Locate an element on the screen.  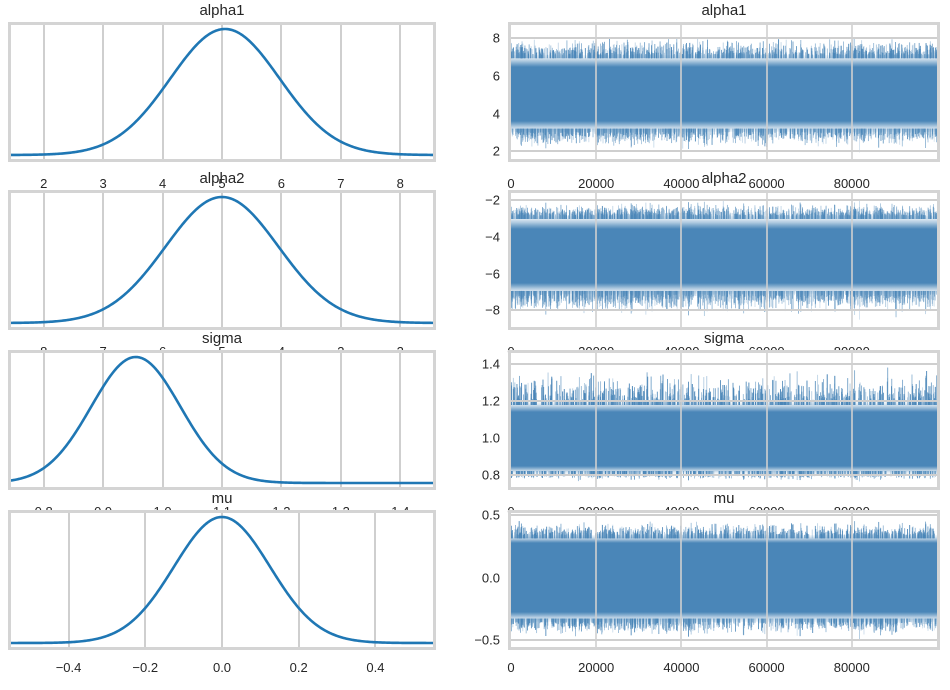
density-plot-area-alpha1 is located at coordinates (222, 92).